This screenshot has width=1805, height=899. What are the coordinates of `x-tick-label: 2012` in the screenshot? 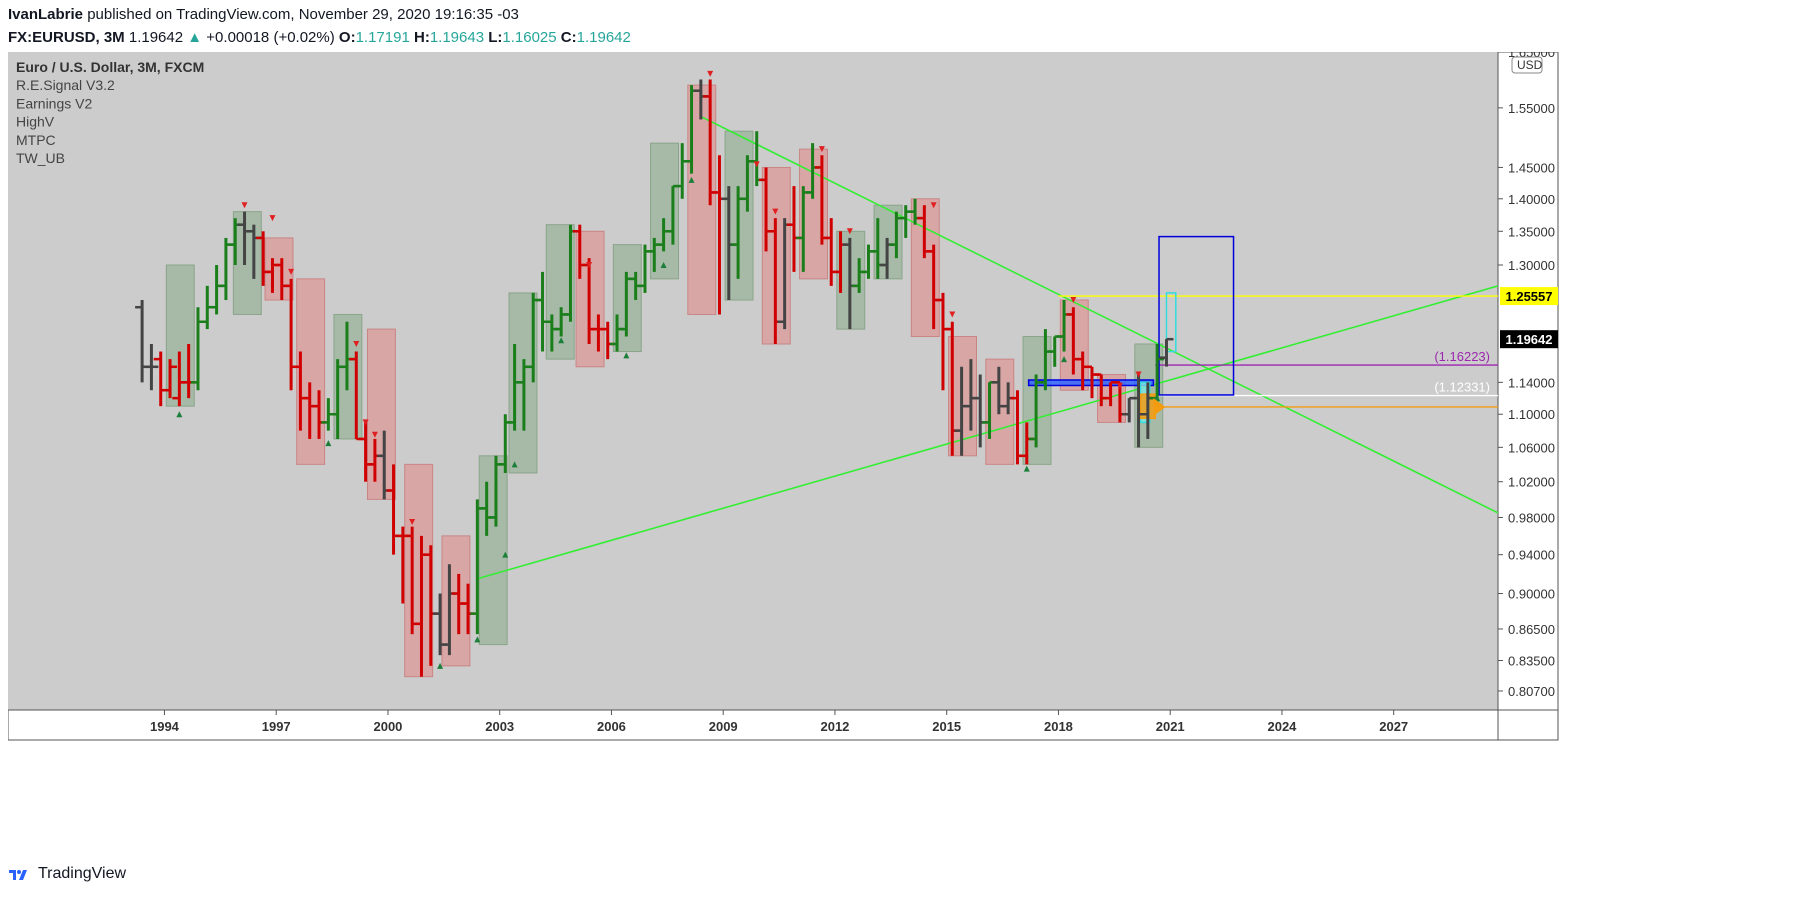 It's located at (834, 726).